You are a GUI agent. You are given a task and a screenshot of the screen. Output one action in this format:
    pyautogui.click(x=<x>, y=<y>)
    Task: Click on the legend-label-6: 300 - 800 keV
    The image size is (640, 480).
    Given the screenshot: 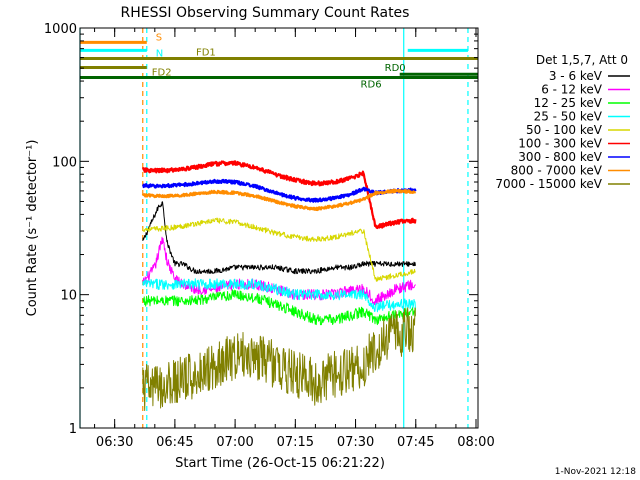 What is the action you would take?
    pyautogui.click(x=560, y=157)
    